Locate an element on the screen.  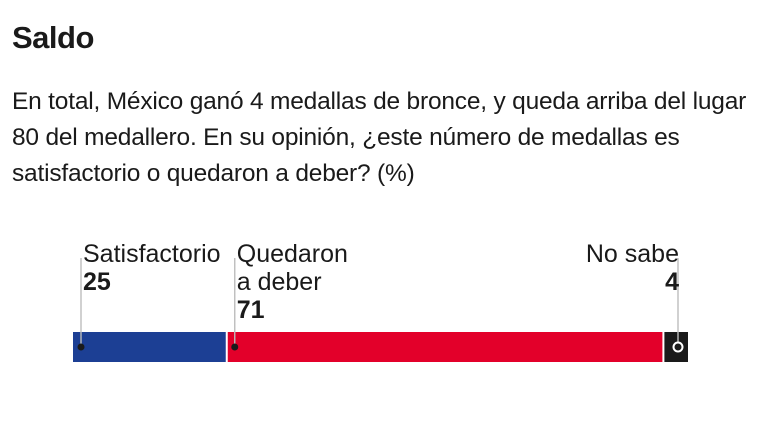
value-label-satisfactorio: 25 is located at coordinates (97, 282).